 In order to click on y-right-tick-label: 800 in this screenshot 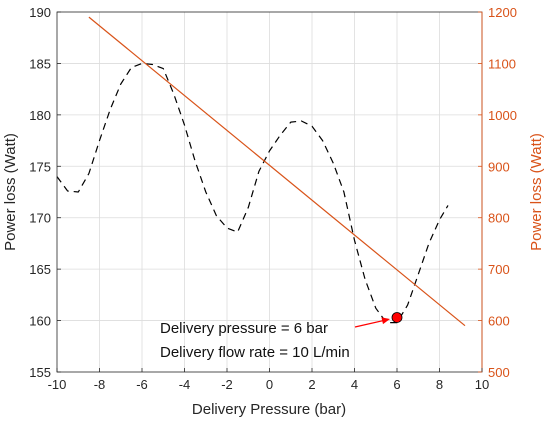, I will do `click(499, 218)`.